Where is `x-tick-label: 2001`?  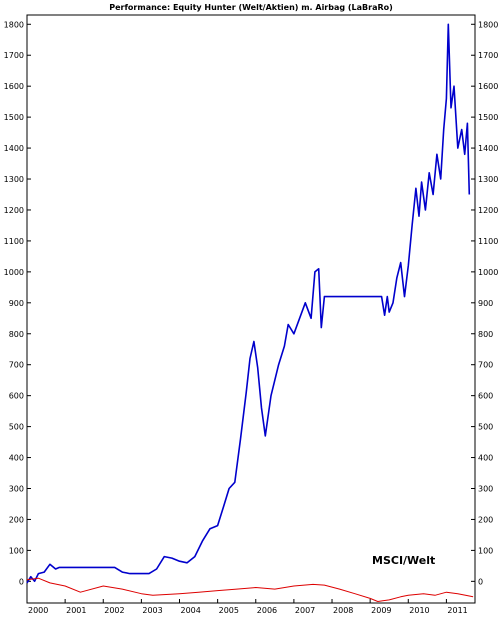 x-tick-label: 2001 is located at coordinates (76, 610).